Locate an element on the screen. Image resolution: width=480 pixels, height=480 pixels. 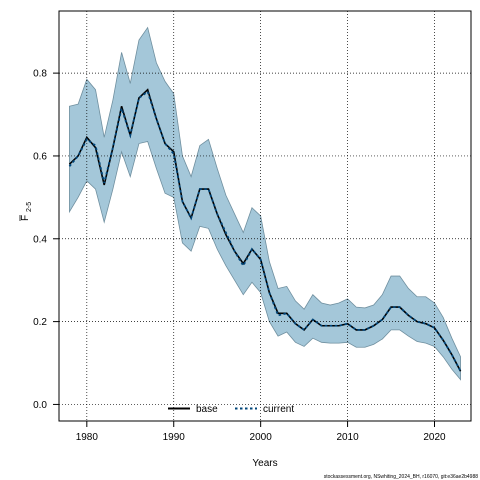
x-axis-label: Years is located at coordinates (264, 463).